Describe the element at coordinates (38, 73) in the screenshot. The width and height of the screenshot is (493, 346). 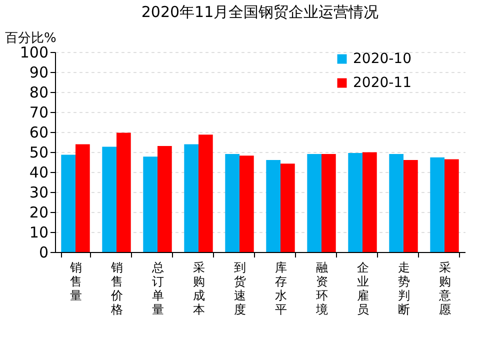
I see `y-tick-label: 90` at that location.